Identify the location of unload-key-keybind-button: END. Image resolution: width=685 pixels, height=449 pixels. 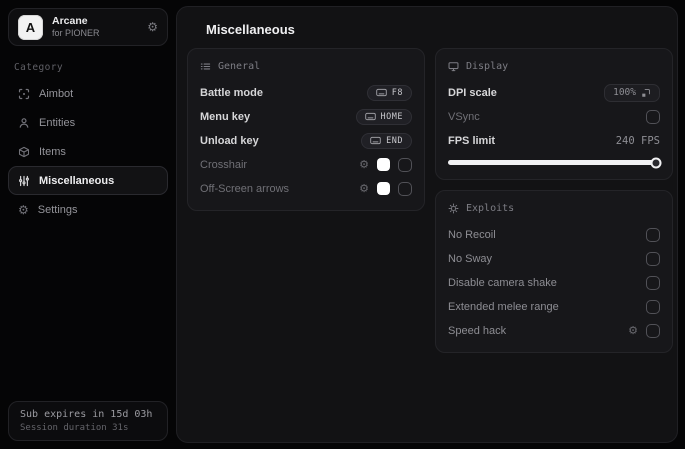
(386, 140).